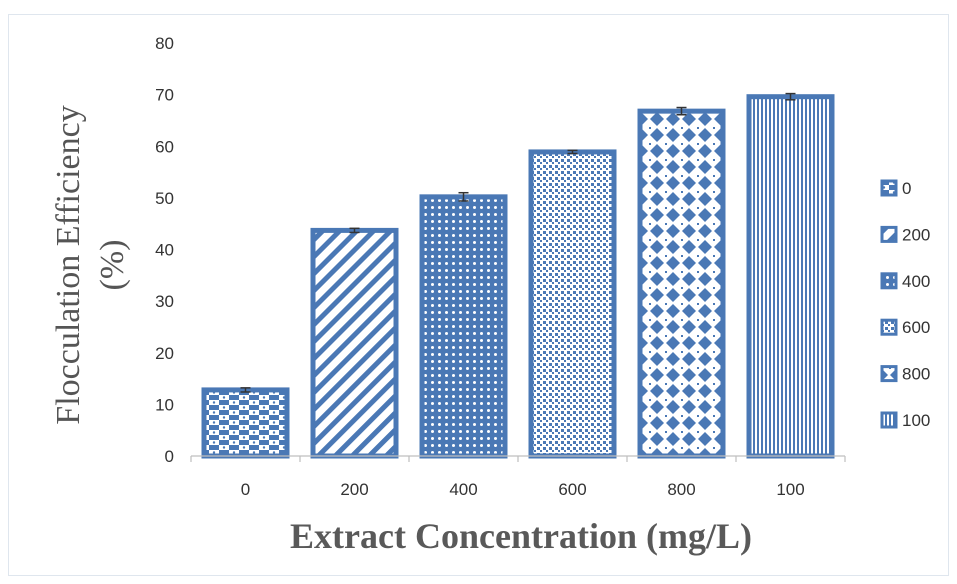 Image resolution: width=957 pixels, height=584 pixels. Describe the element at coordinates (164, 43) in the screenshot. I see `y-tick-label: 80` at that location.